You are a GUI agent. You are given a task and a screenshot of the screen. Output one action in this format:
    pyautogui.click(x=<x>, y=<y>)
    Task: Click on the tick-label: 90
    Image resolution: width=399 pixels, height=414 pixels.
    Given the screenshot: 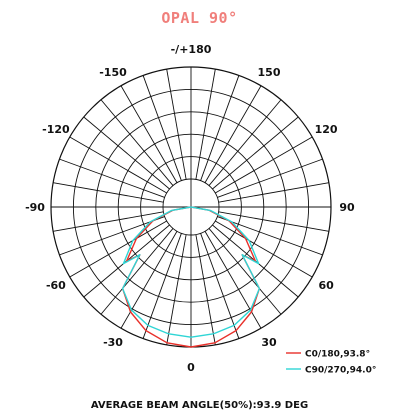 What is the action you would take?
    pyautogui.click(x=347, y=207)
    